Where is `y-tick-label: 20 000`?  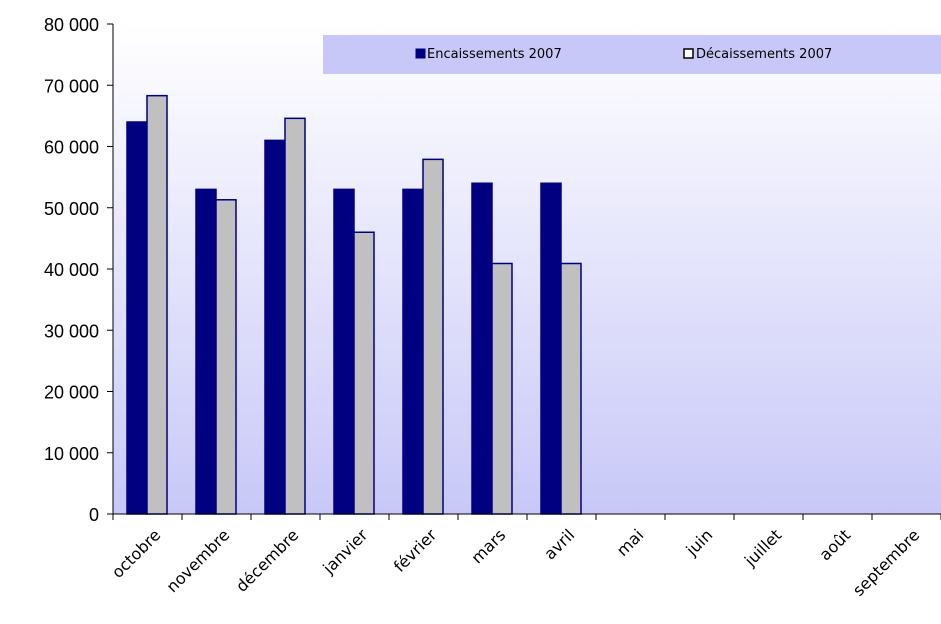
y-tick-label: 20 000 is located at coordinates (71, 393).